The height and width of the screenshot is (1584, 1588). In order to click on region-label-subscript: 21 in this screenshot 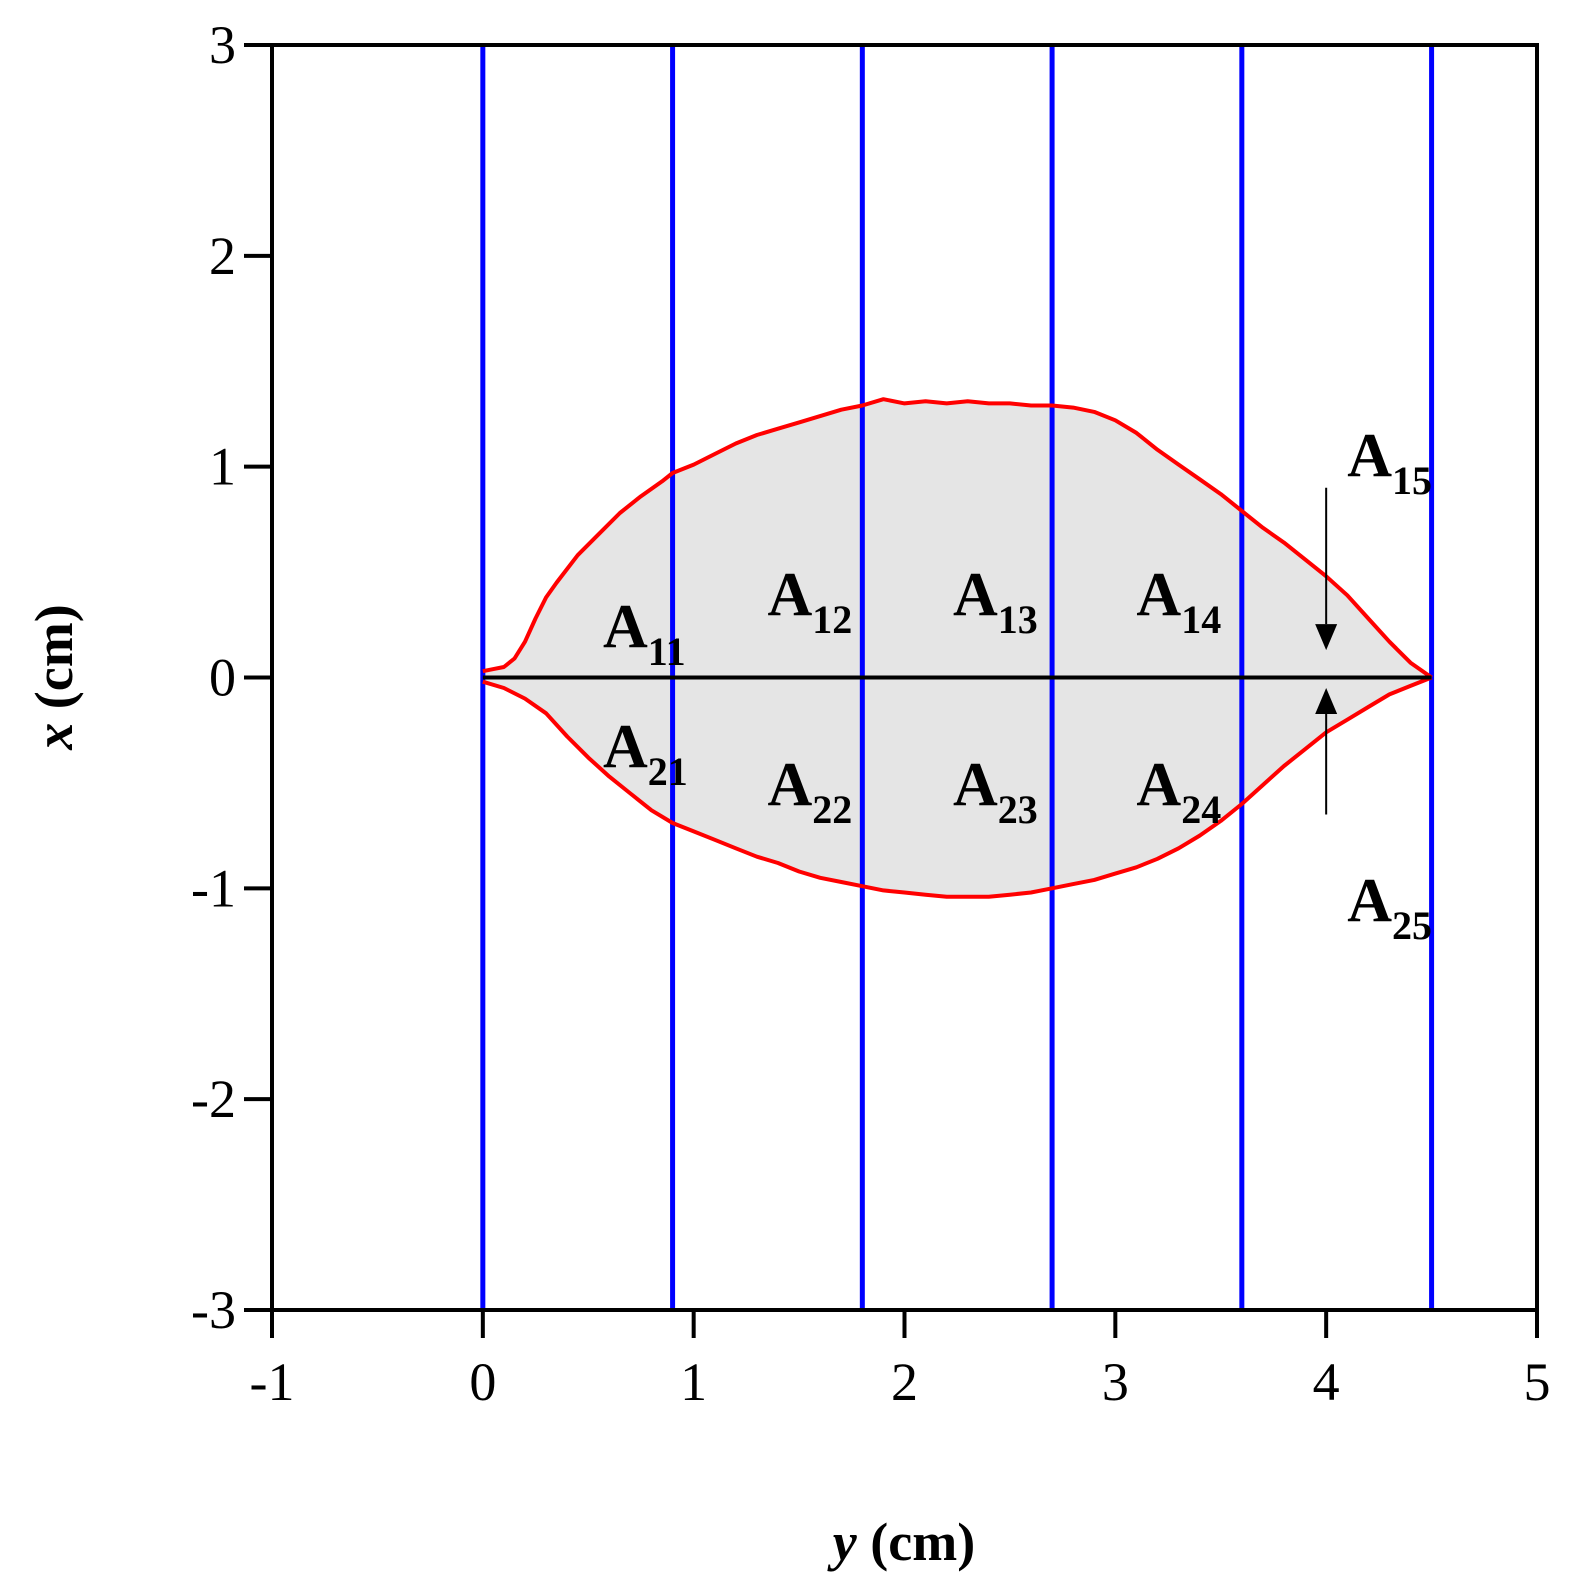, I will do `click(668, 771)`.